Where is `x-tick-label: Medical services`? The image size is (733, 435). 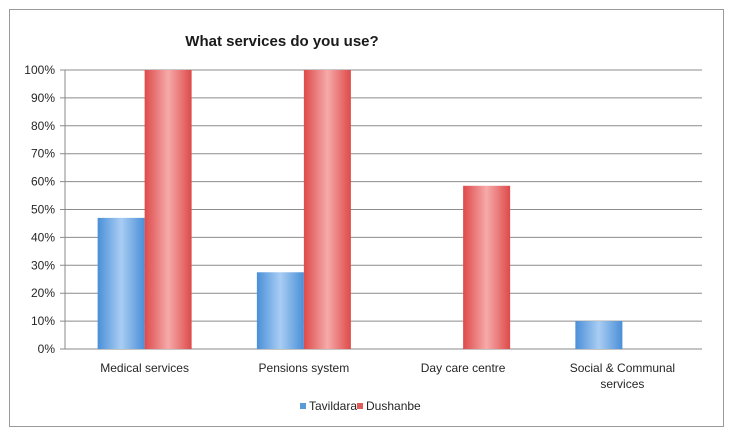 x-tick-label: Medical services is located at coordinates (144, 368).